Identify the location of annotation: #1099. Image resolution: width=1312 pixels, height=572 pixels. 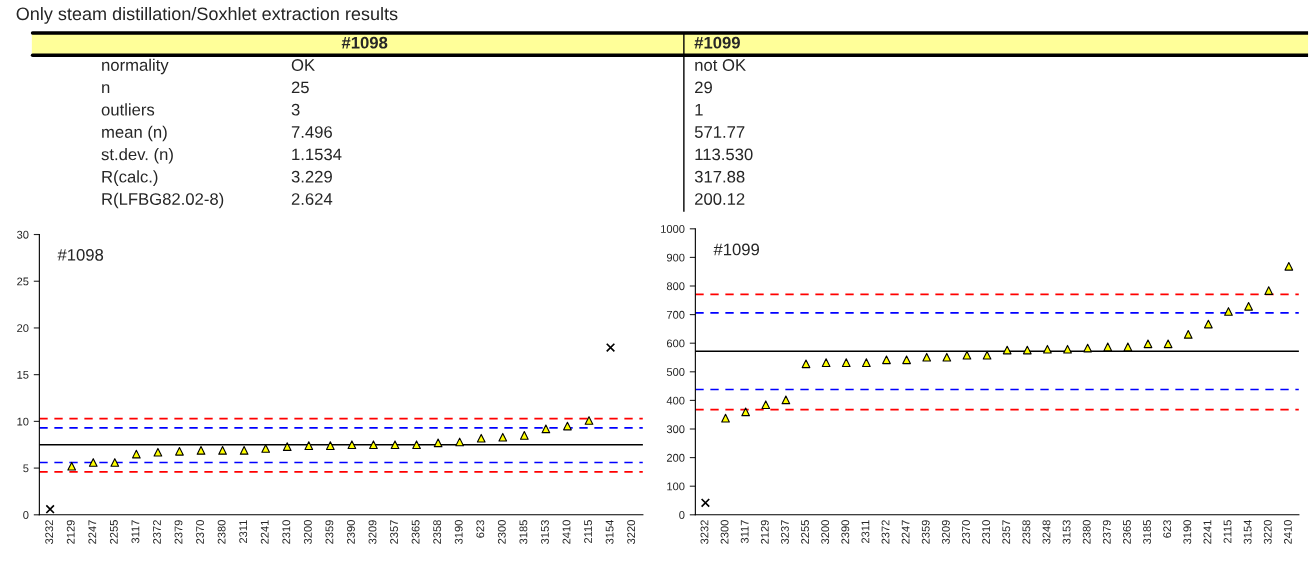
(736, 249).